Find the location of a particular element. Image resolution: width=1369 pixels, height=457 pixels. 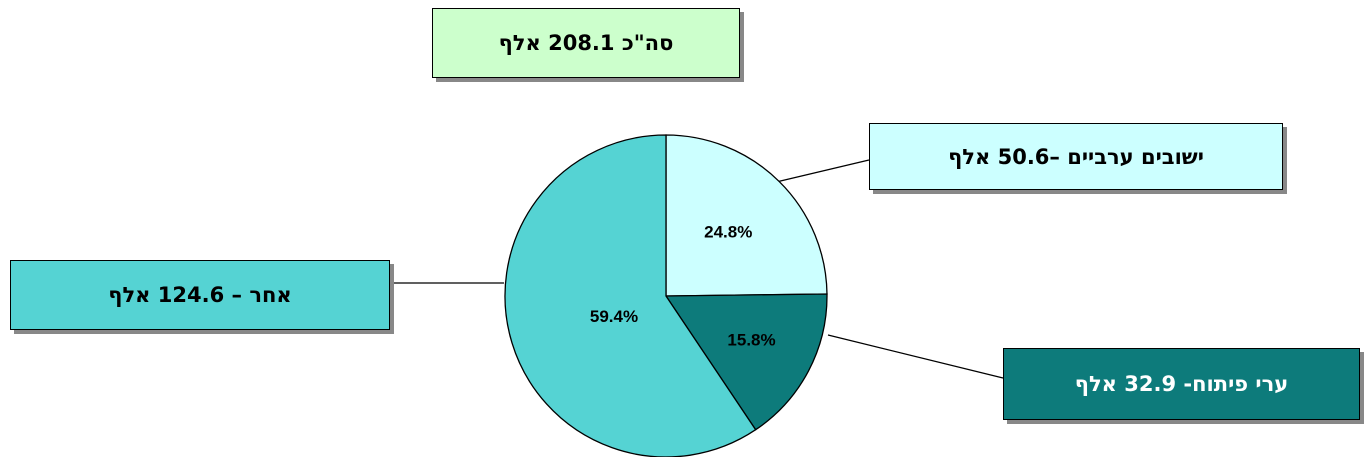

data-label: 15.8% is located at coordinates (751, 339).